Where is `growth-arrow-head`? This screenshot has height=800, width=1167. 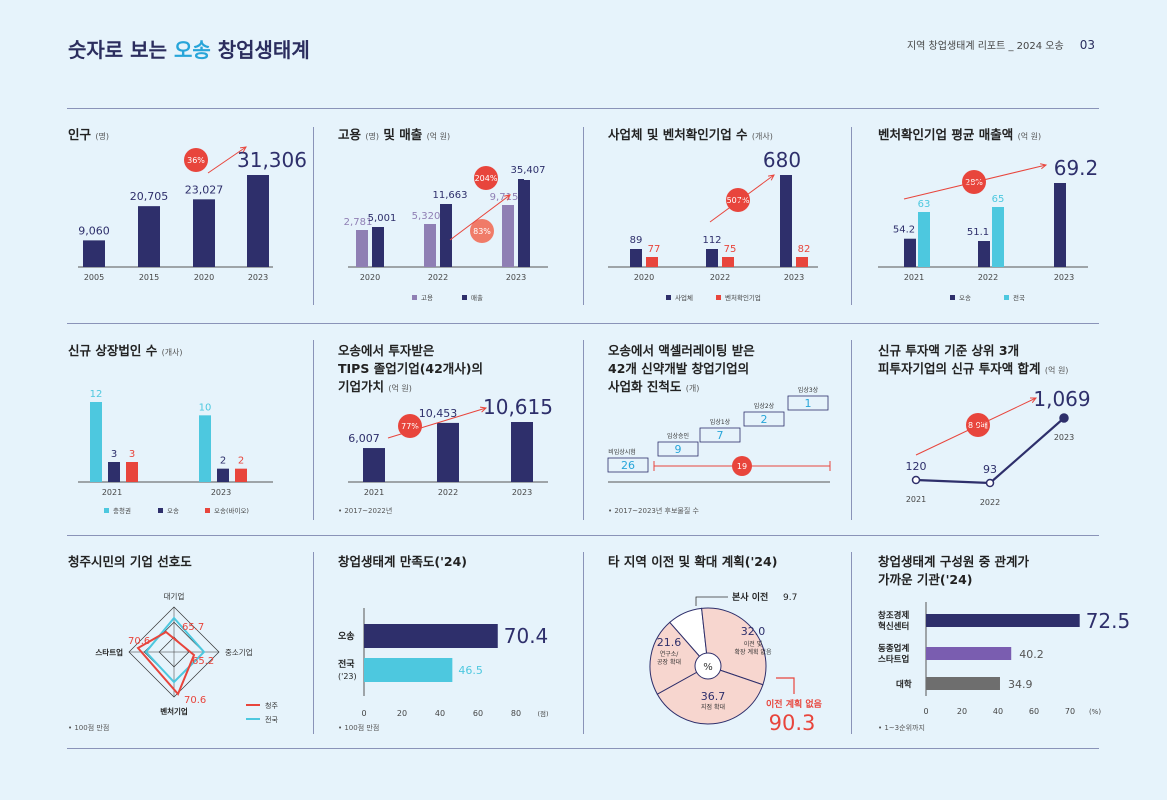 growth-arrow-head is located at coordinates (483, 409).